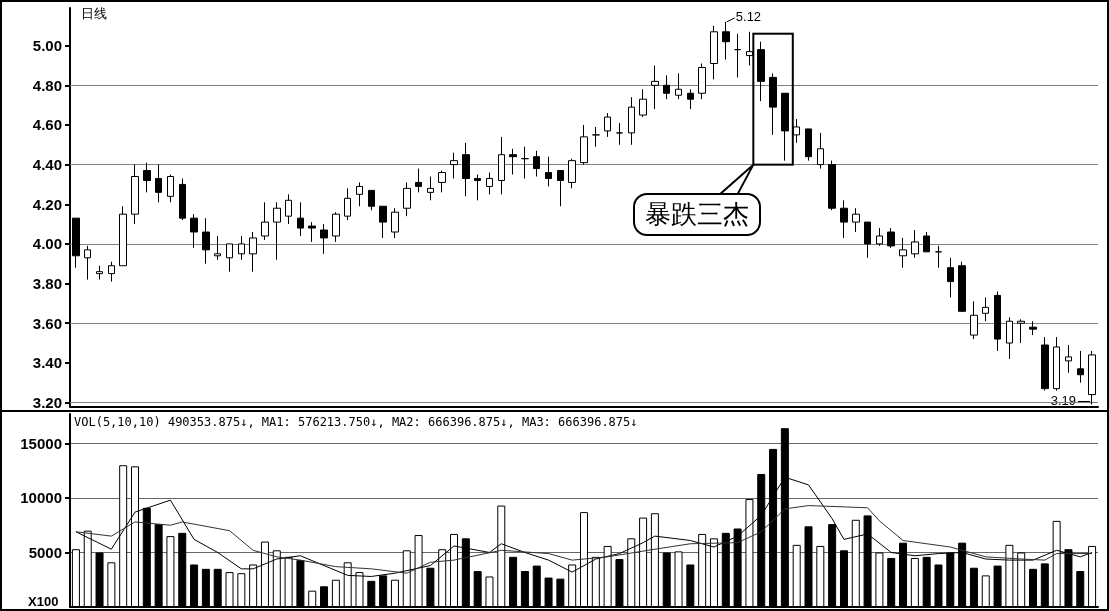 This screenshot has height=611, width=1109. Describe the element at coordinates (47, 204) in the screenshot. I see `y-tick-label: 4.20` at that location.